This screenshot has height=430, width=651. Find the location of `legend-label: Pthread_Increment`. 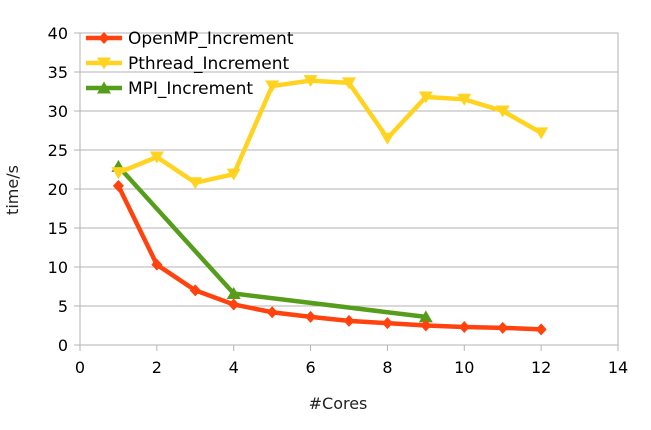

legend-label: Pthread_Increment is located at coordinates (208, 64).